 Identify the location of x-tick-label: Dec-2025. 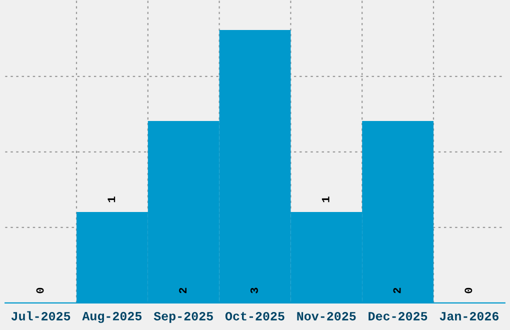
(398, 316).